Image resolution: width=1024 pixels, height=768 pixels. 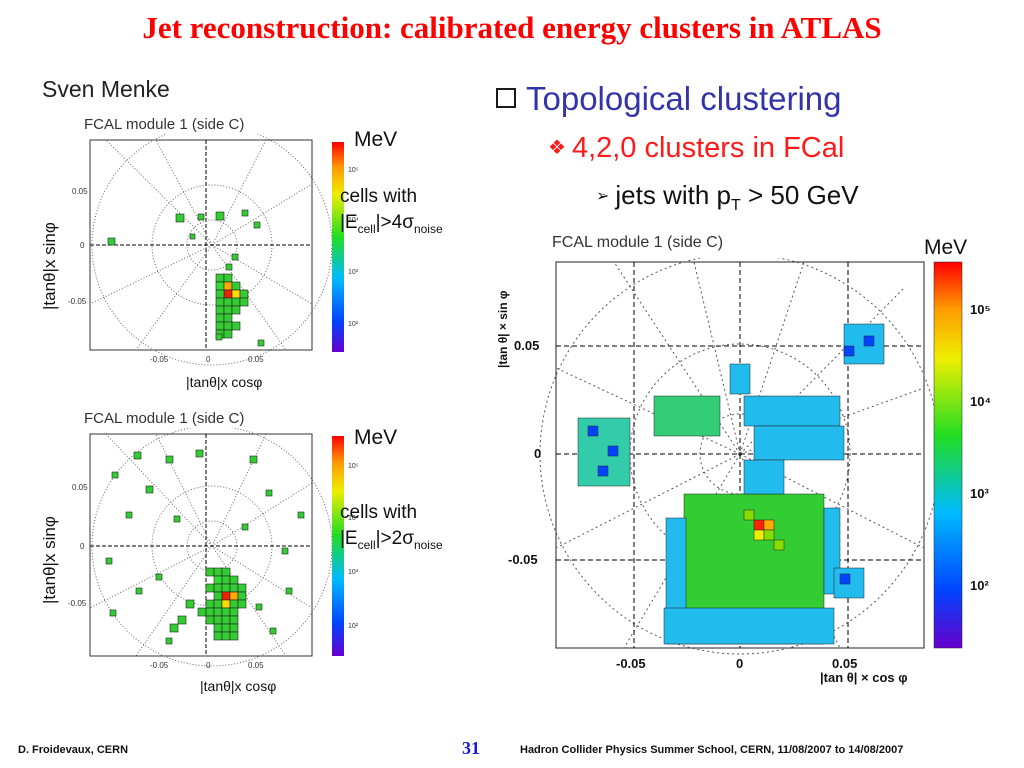 What do you see at coordinates (471, 748) in the screenshot?
I see `page-number: 31` at bounding box center [471, 748].